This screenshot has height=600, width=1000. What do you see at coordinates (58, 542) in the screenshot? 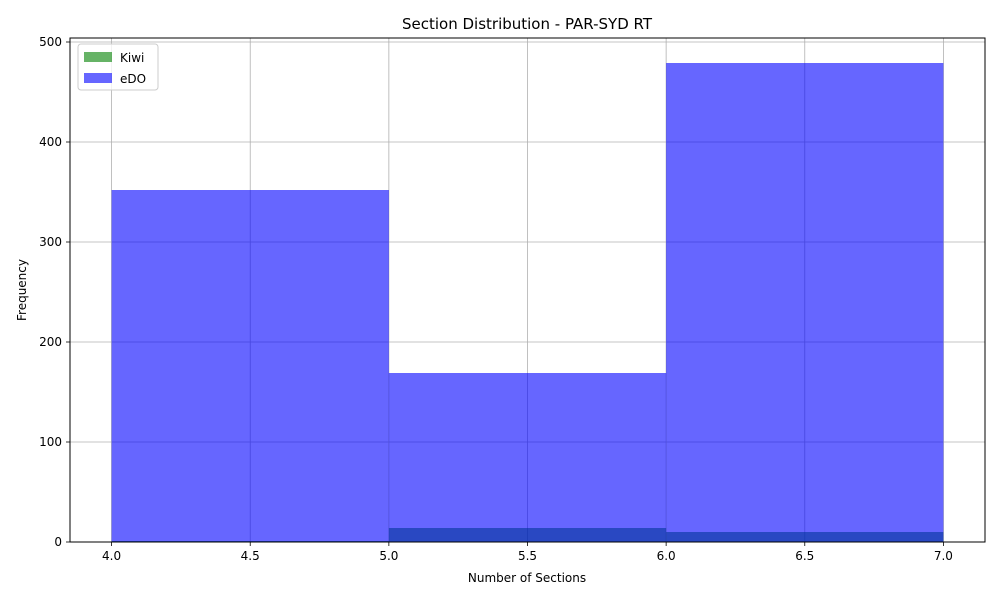
I see `y-tick-label: 0` at bounding box center [58, 542].